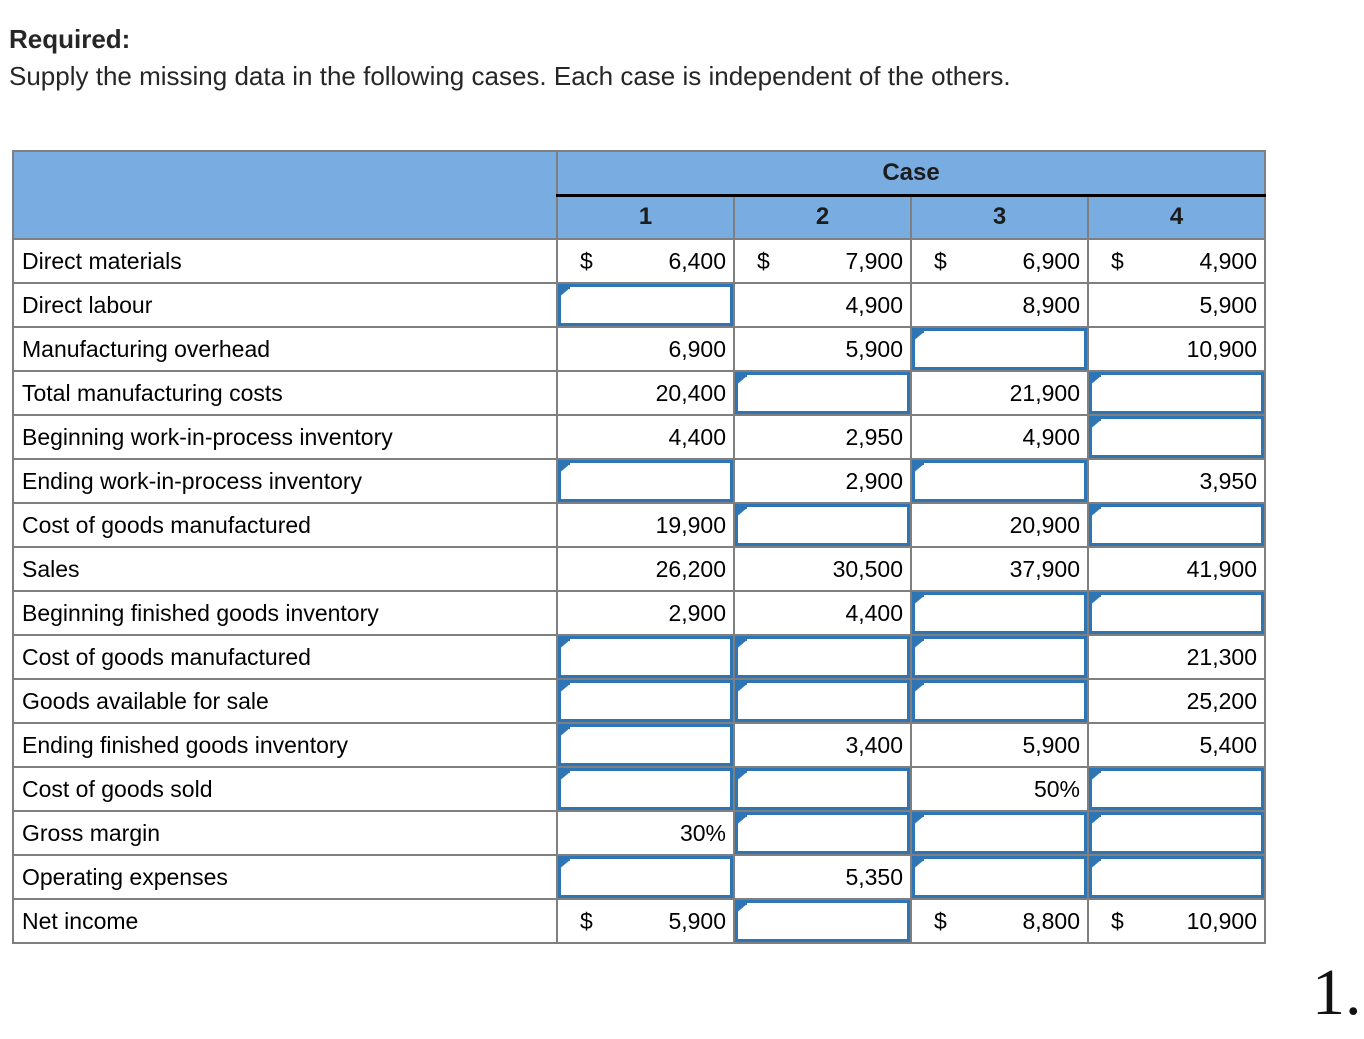  What do you see at coordinates (1221, 656) in the screenshot?
I see `cell-value: 21,300` at bounding box center [1221, 656].